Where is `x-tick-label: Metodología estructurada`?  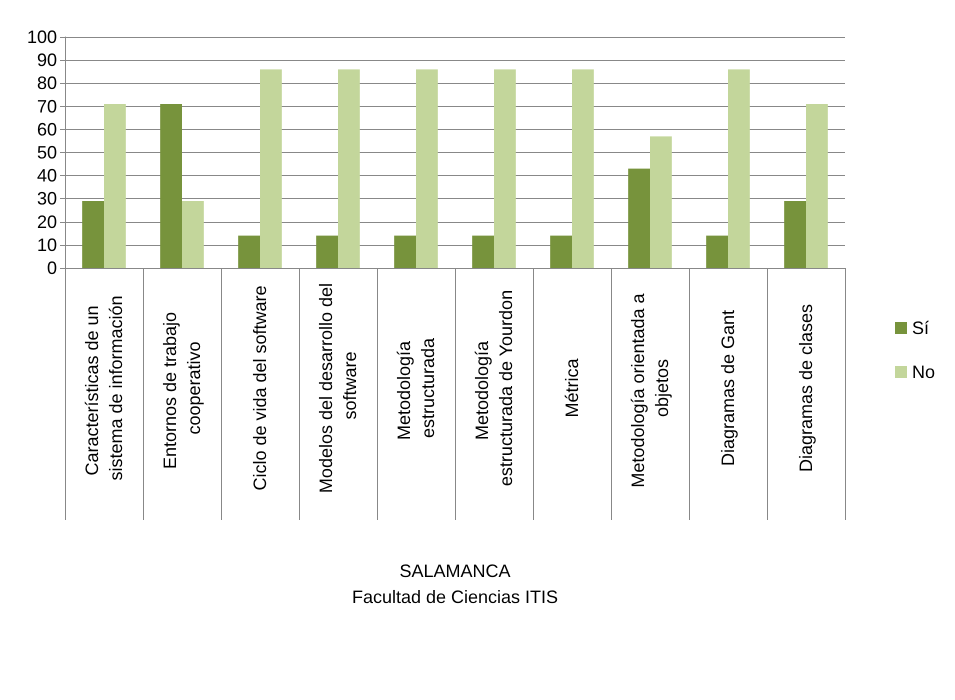
x-tick-label: Metodología estructurada is located at coordinates (416, 388).